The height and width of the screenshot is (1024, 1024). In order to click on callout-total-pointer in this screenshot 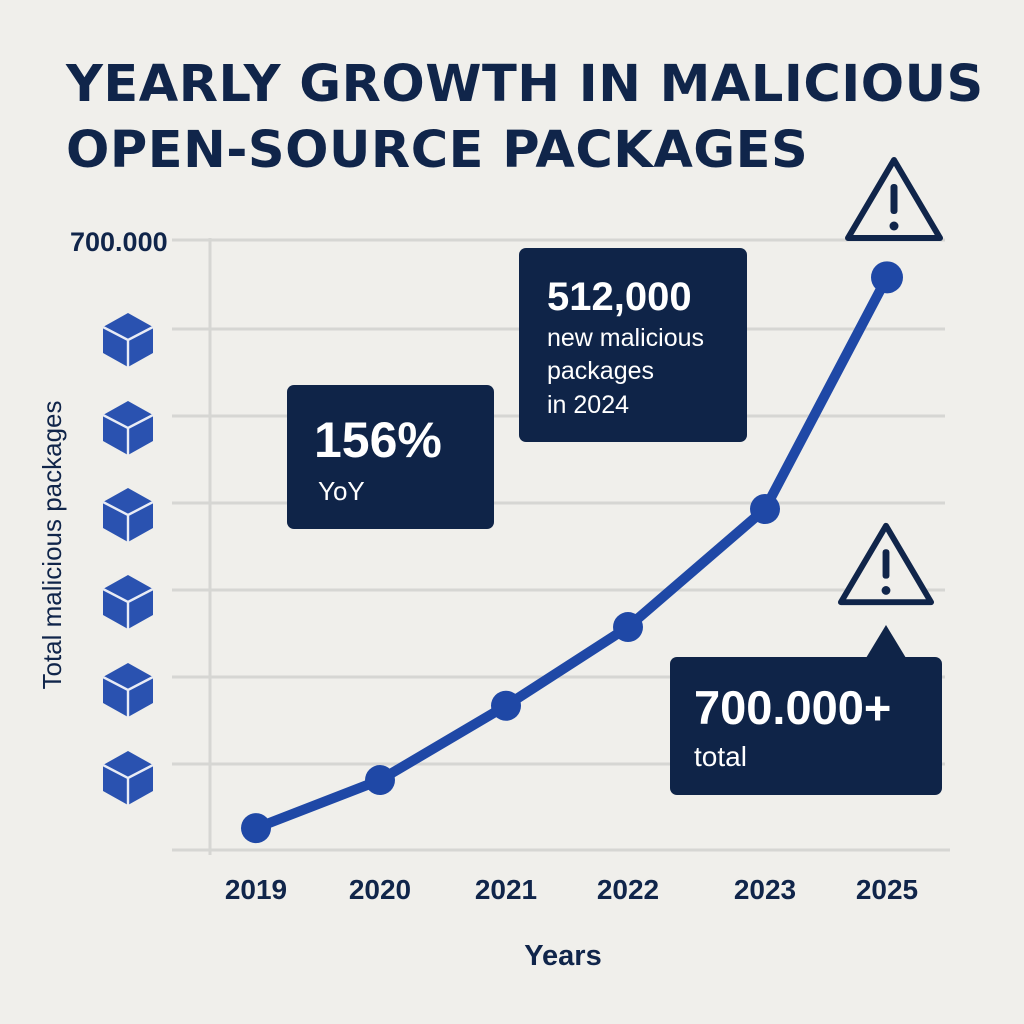, I will do `click(886, 641)`.